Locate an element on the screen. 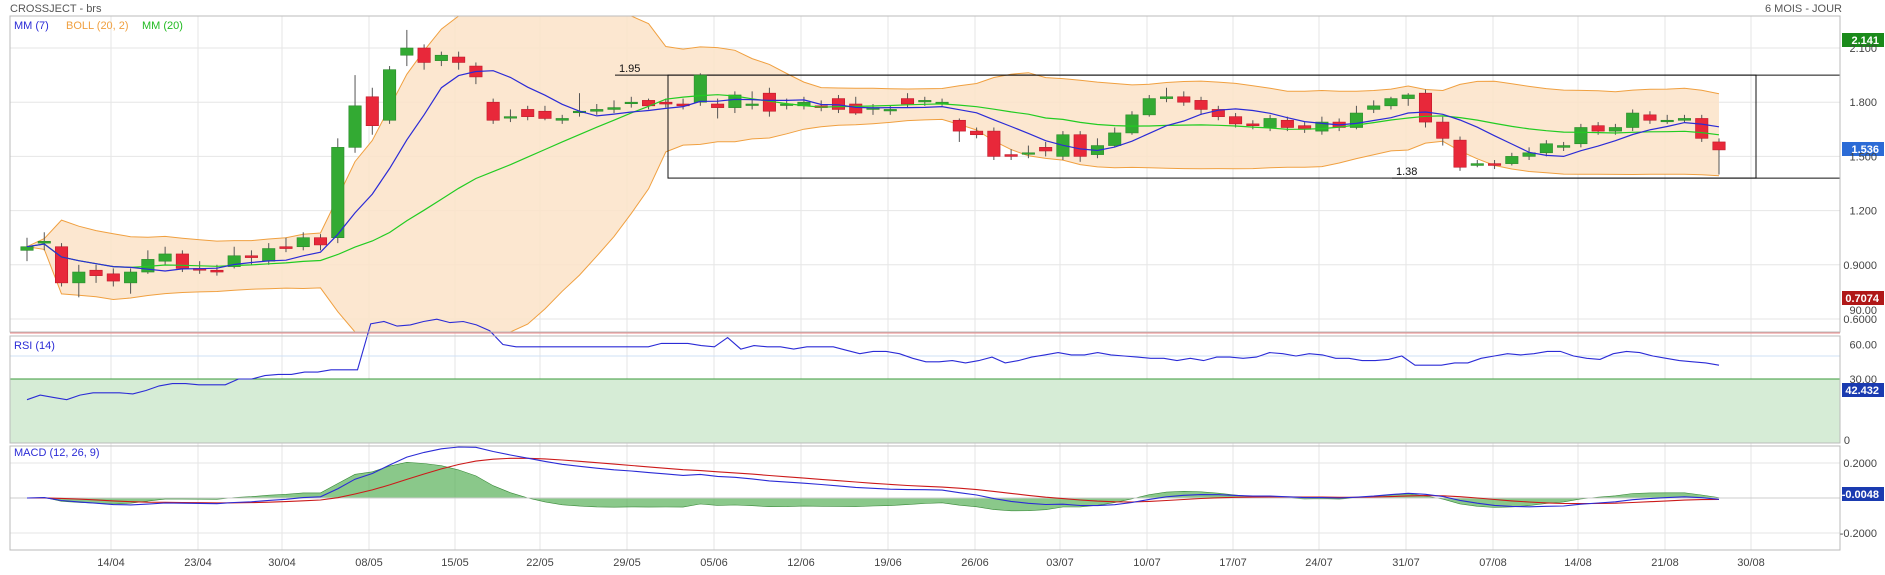 Image resolution: width=1885 pixels, height=575 pixels. x-tick-label: 30/08 is located at coordinates (1751, 563).